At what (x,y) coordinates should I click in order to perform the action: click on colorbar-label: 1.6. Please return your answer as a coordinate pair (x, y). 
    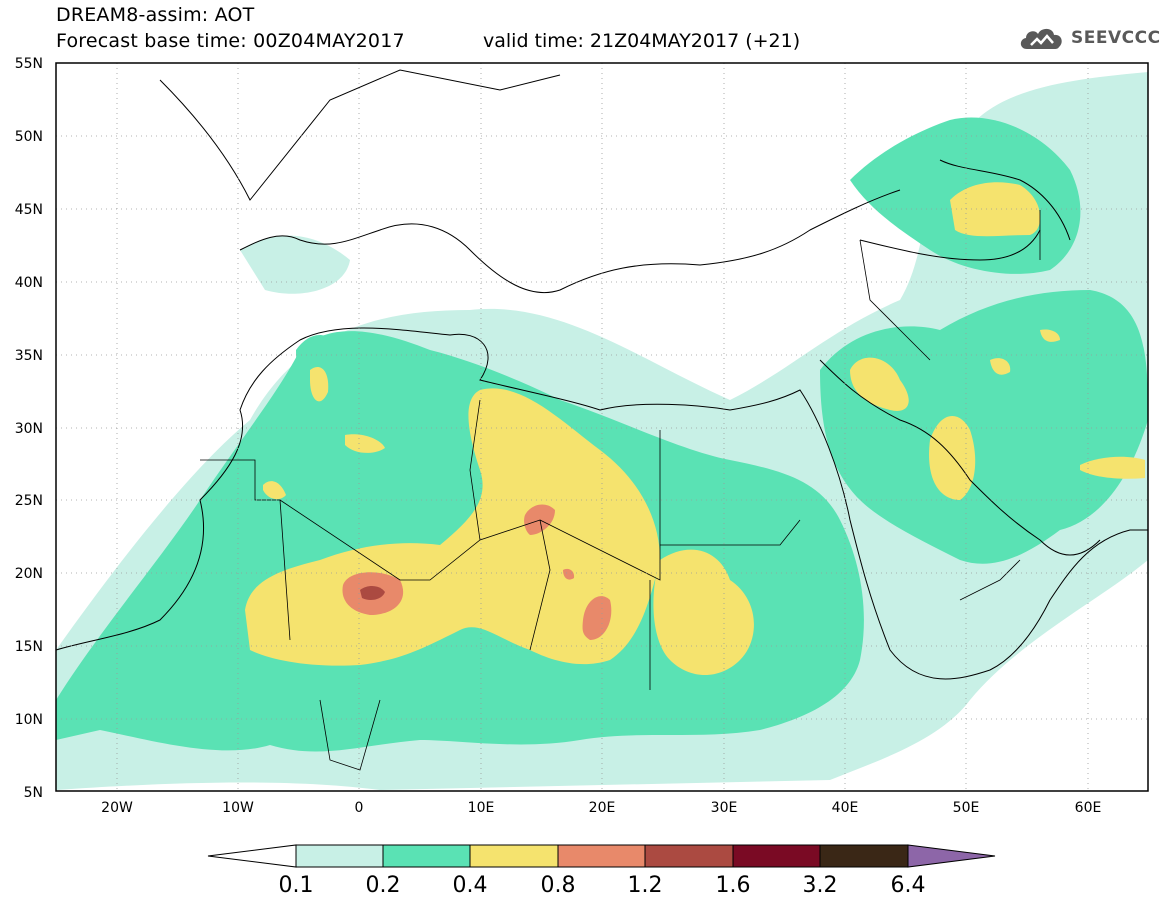
    Looking at the image, I should click on (733, 885).